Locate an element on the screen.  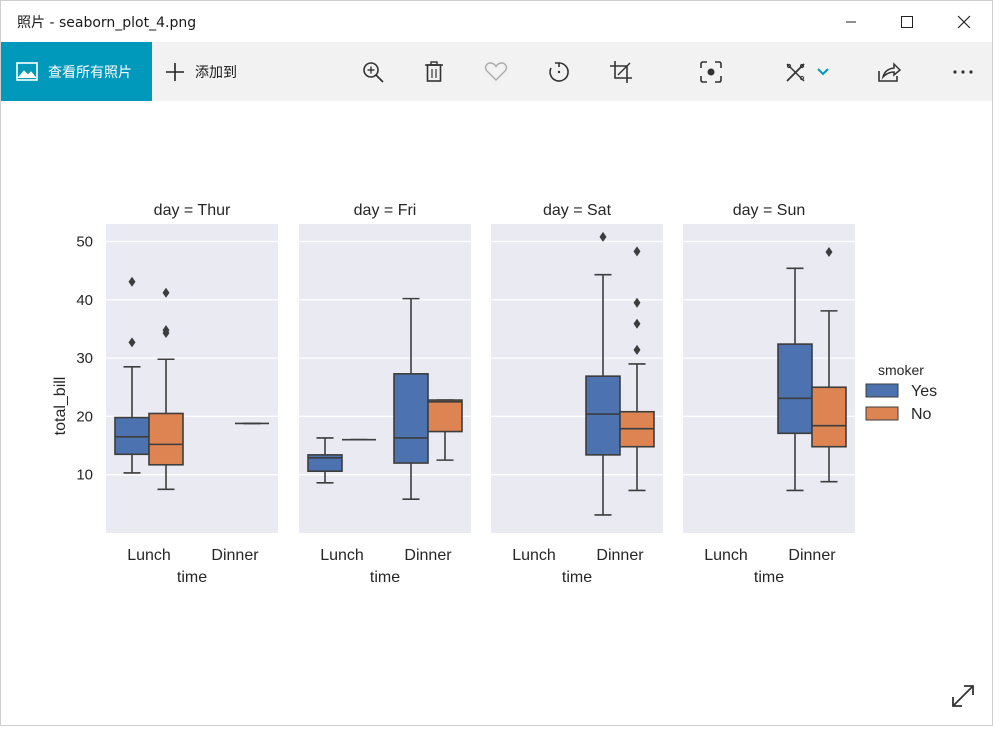
minimize-icon is located at coordinates (851, 21).